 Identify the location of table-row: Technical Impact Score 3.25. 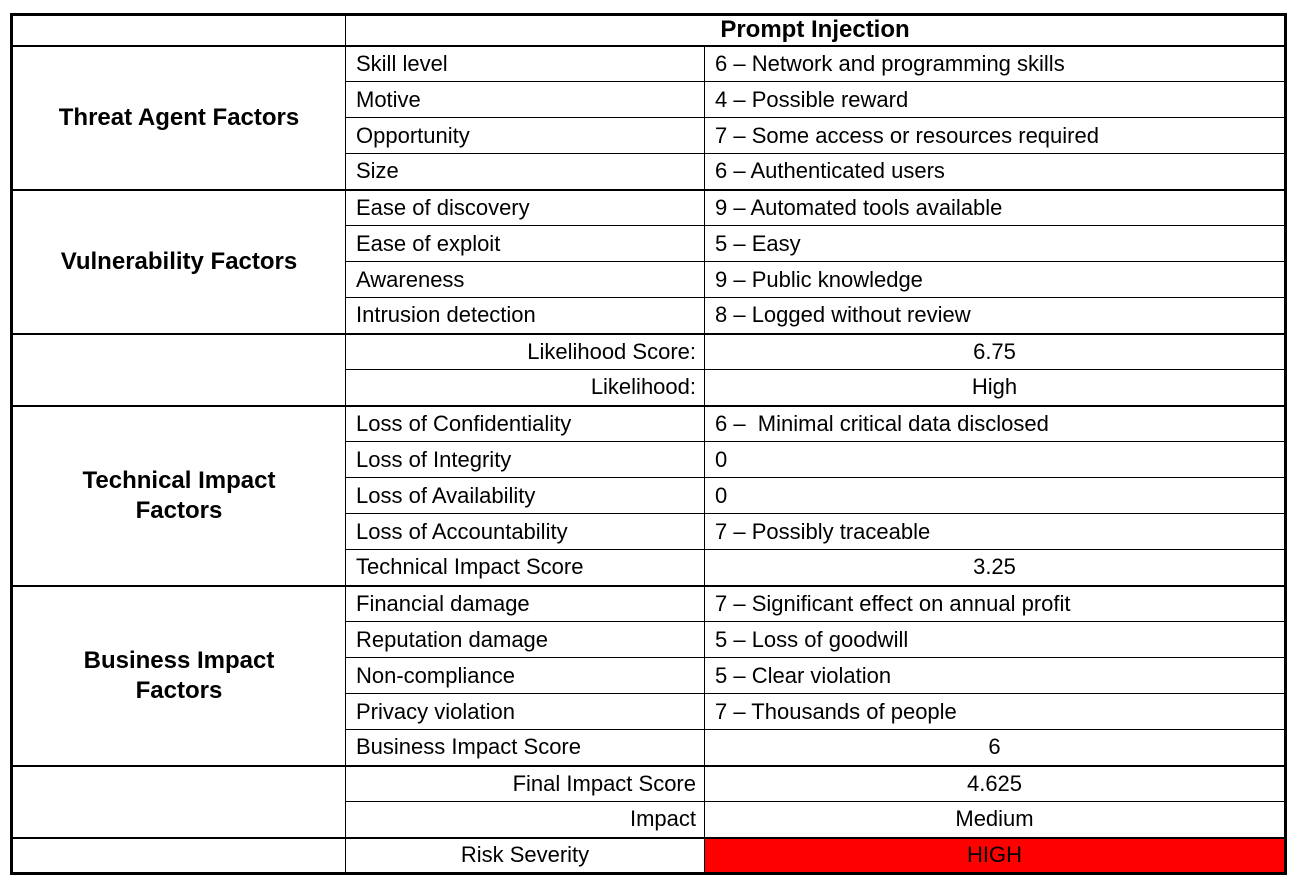
(649, 567).